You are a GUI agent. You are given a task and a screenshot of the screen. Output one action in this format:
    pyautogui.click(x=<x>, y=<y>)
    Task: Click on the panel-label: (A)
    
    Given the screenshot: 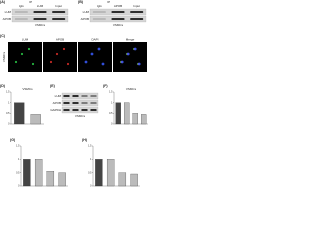 What is the action you would take?
    pyautogui.click(x=3, y=2)
    